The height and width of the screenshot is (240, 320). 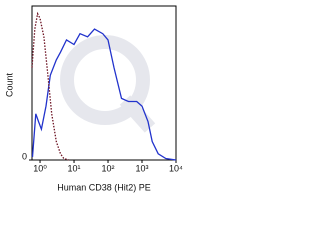 What do you see at coordinates (40, 168) in the screenshot?
I see `x-tick-label: 10⁰` at bounding box center [40, 168].